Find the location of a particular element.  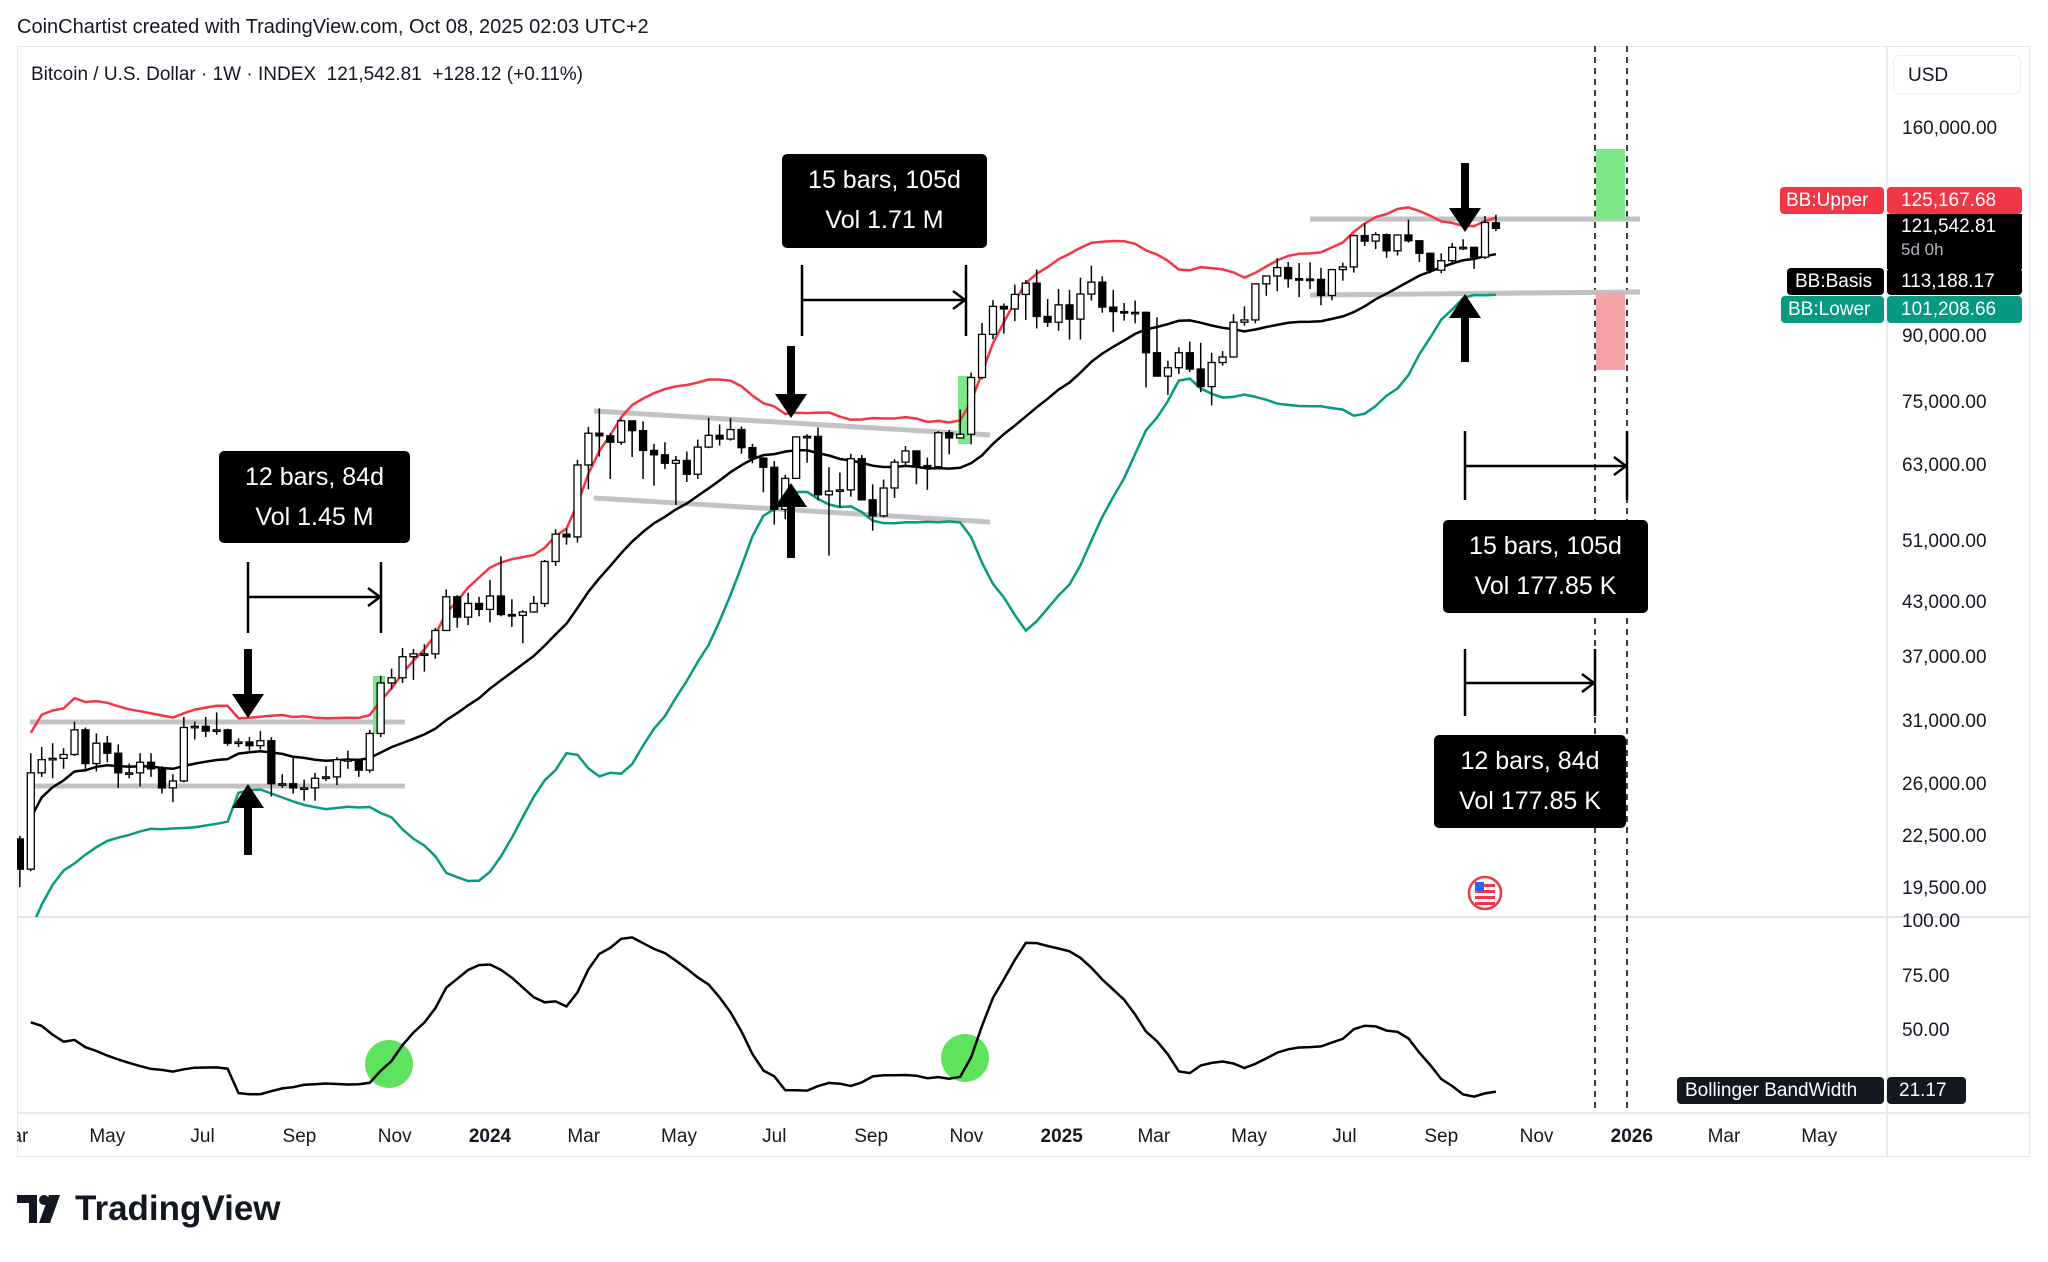

date-range-measure-2023 is located at coordinates (314, 597).